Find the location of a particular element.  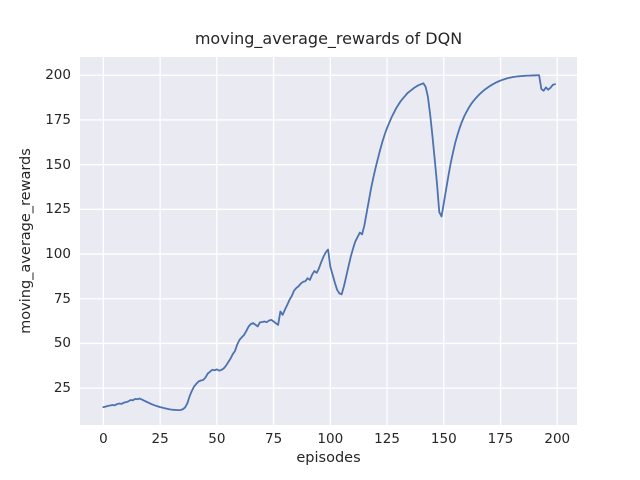

y-tick-label: 50 is located at coordinates (62, 343).